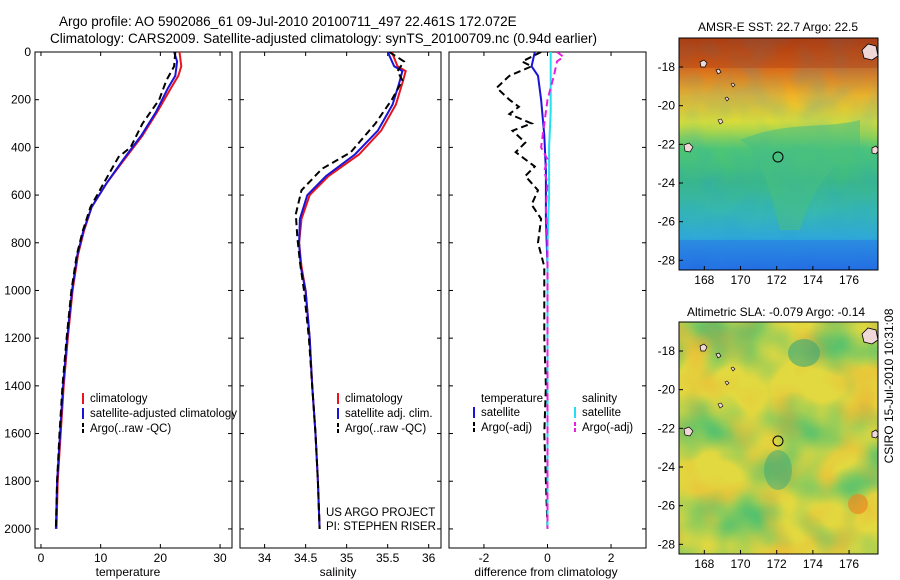 This screenshot has height=580, width=900. I want to click on difference-lines, so click(530, 290).